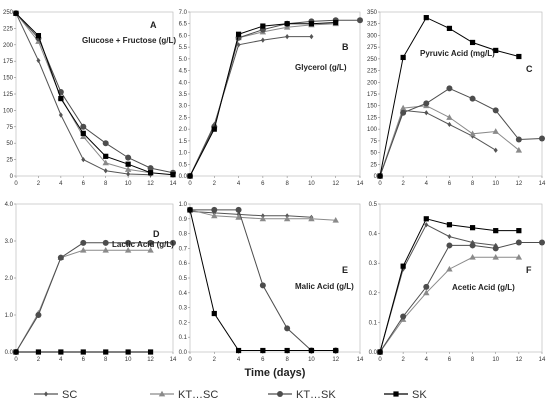 The width and height of the screenshot is (550, 403). I want to click on legend-item: KT…SK, so click(302, 395).